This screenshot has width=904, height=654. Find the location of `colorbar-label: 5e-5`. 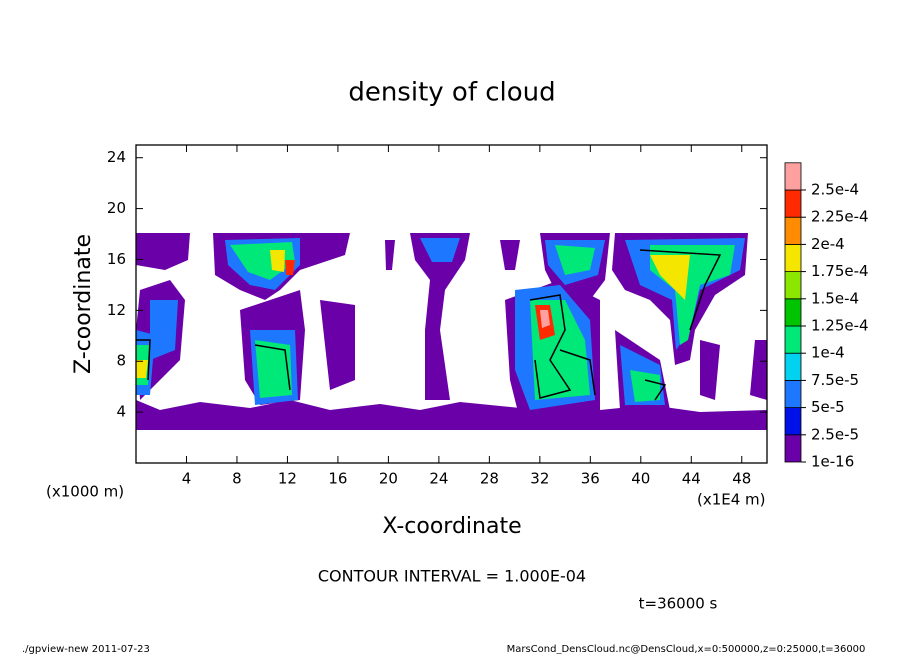

colorbar-label: 5e-5 is located at coordinates (828, 407).